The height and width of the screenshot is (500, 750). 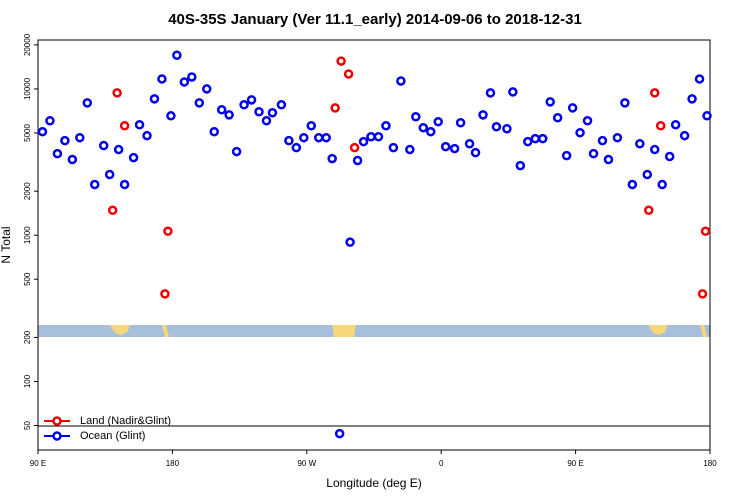 What do you see at coordinates (27, 88) in the screenshot?
I see `y-tick-label: 10000` at bounding box center [27, 88].